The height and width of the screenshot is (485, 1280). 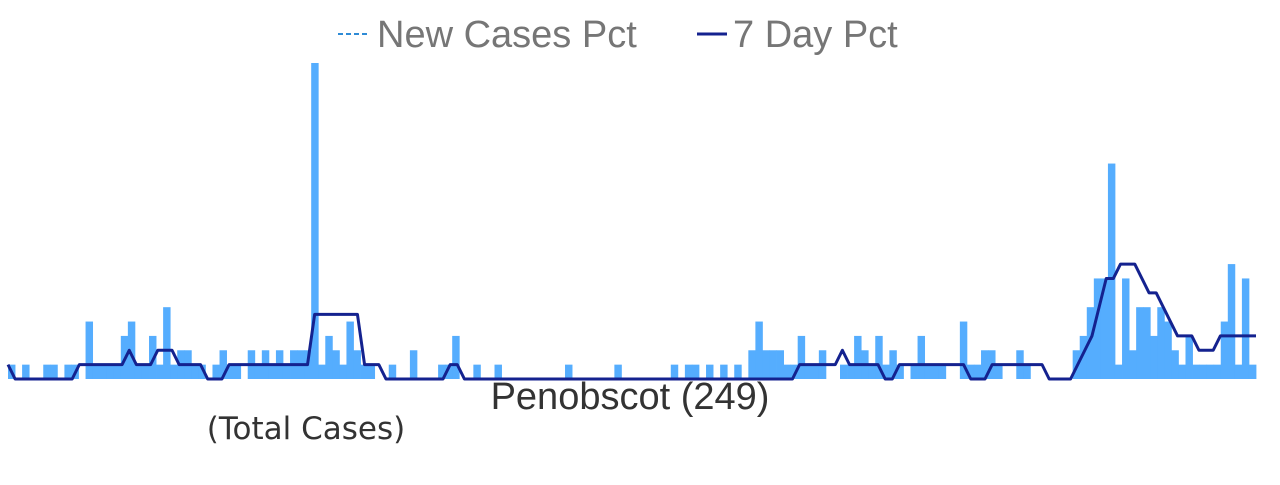 I want to click on legend: New Cases Pct 7 Day Pct, so click(x=618, y=35).